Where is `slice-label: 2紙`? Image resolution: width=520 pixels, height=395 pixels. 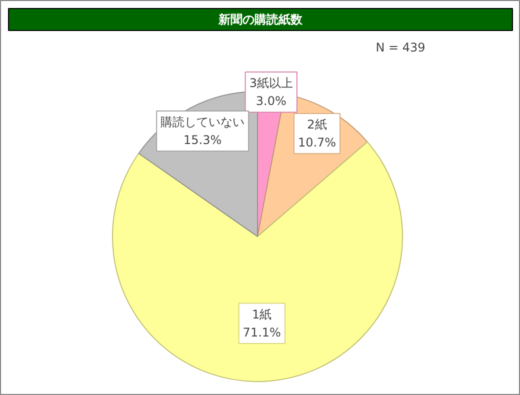
slice-label: 2紙 is located at coordinates (317, 124).